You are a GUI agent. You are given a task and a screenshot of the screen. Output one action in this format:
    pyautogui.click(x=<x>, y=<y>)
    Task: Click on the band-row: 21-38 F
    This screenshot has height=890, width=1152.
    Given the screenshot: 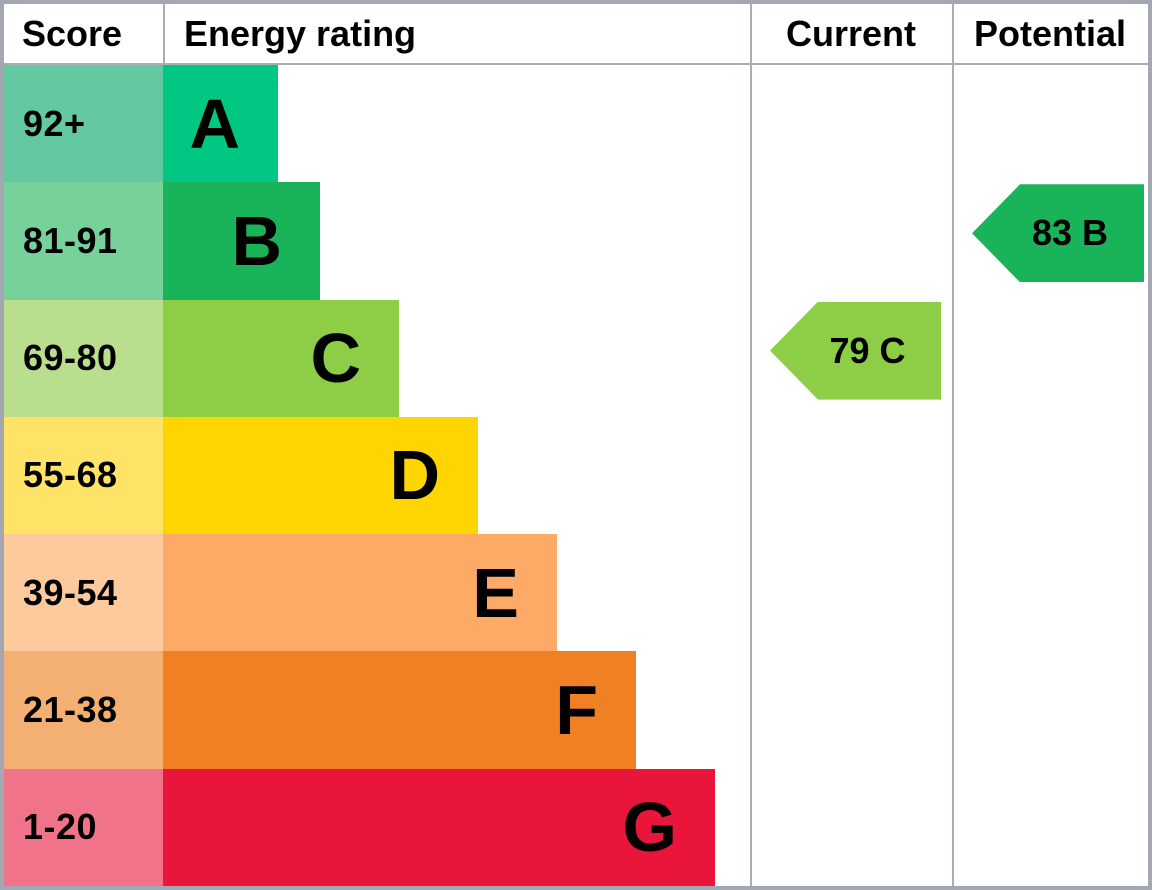 What is the action you would take?
    pyautogui.click(x=576, y=710)
    